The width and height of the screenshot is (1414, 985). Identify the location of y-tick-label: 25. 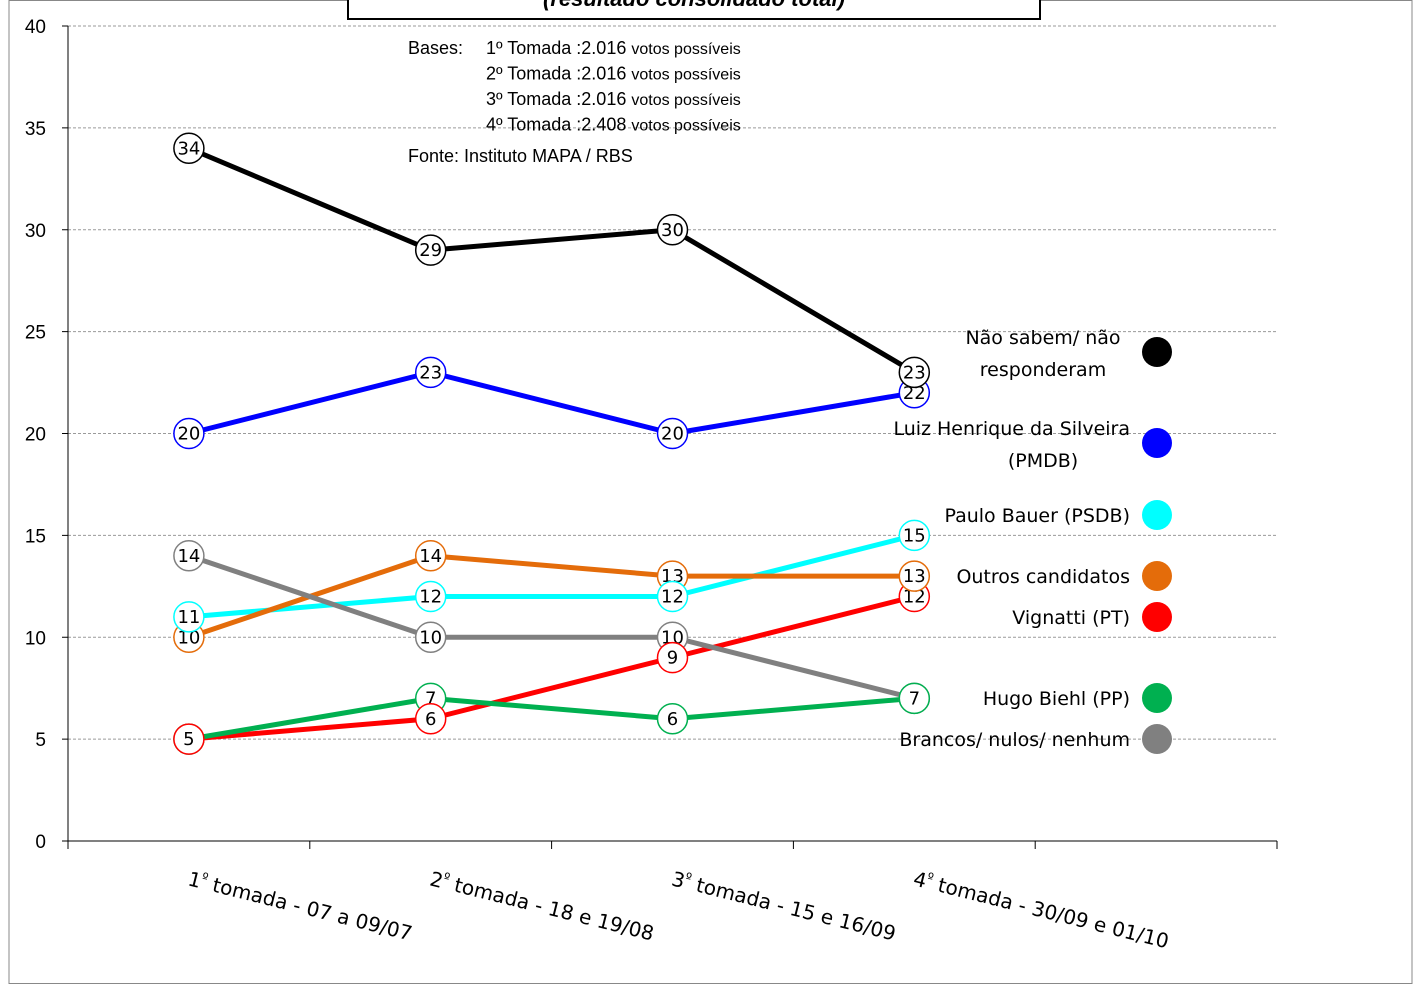
(35, 333).